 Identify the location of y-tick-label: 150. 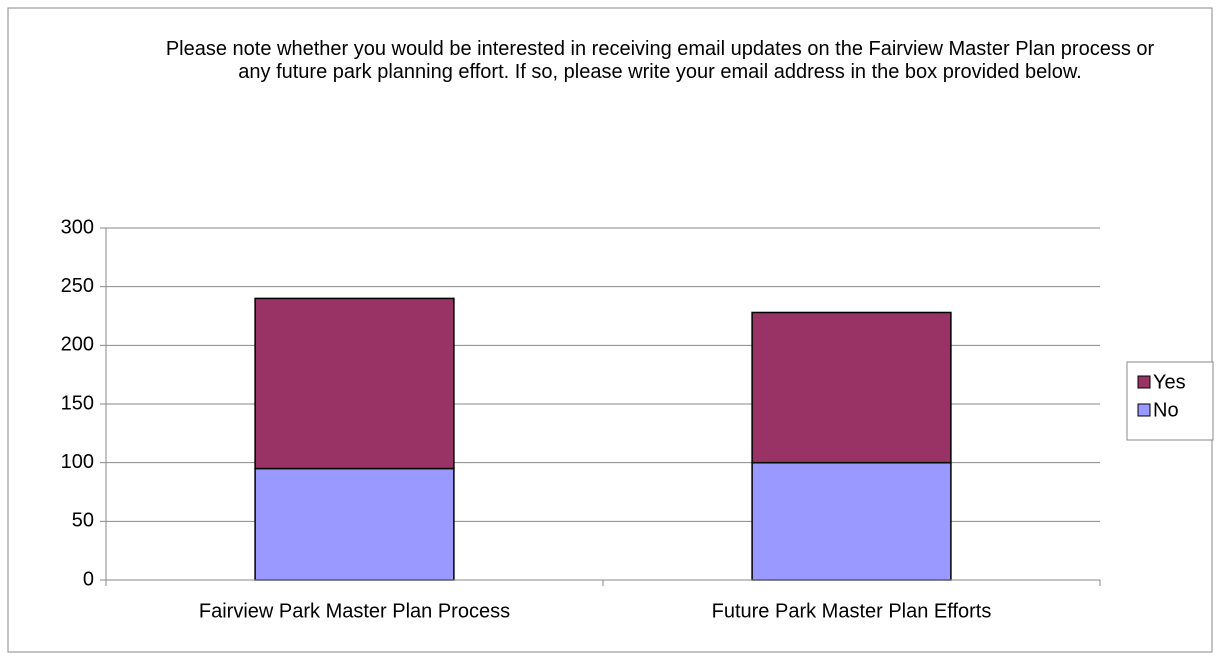
(77, 403).